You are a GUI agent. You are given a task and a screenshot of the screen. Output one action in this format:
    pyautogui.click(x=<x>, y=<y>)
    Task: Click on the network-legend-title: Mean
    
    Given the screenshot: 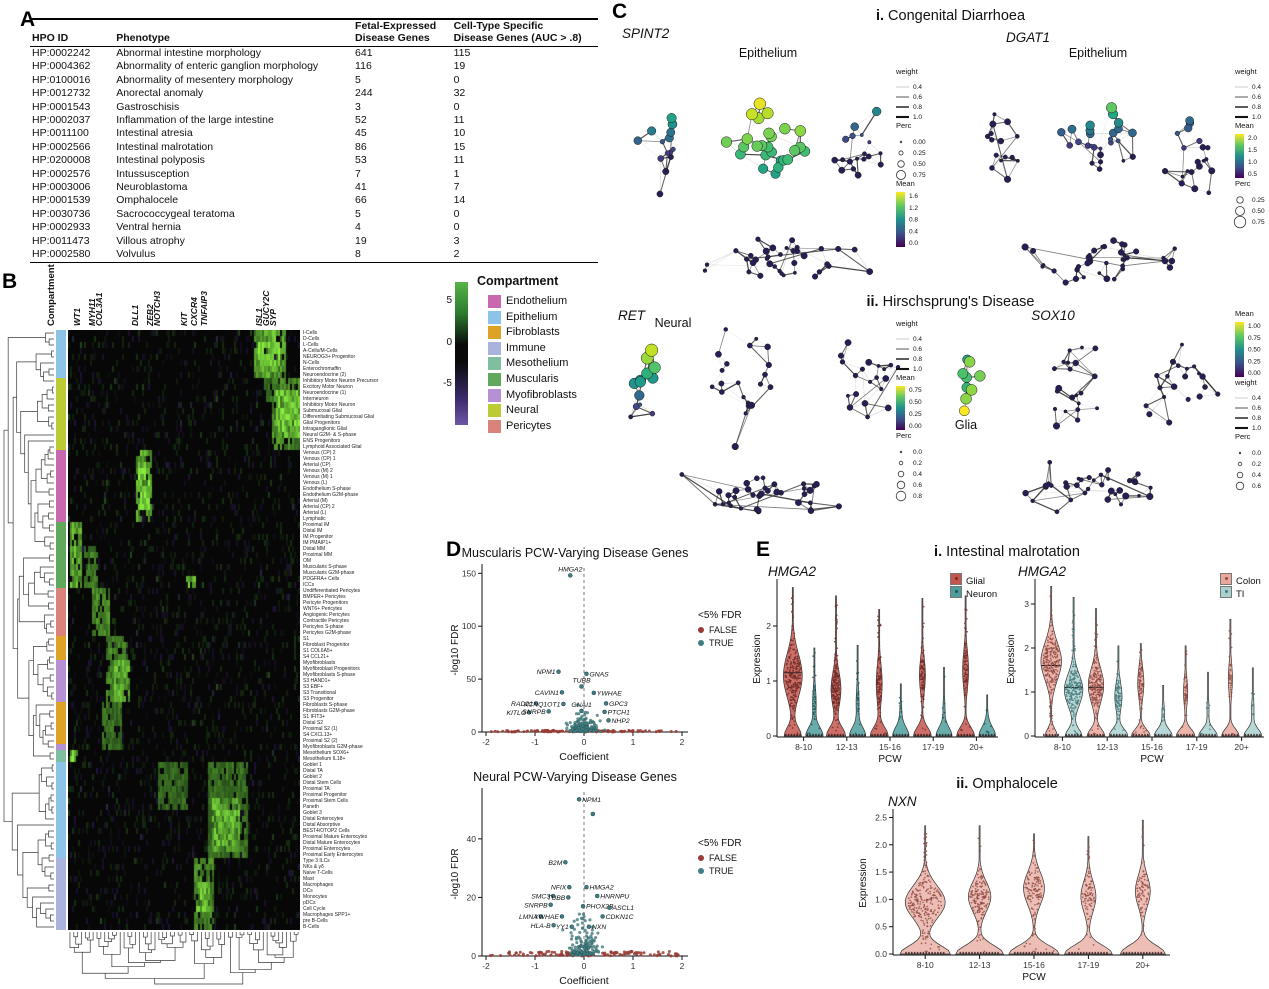 What is the action you would take?
    pyautogui.click(x=1244, y=313)
    